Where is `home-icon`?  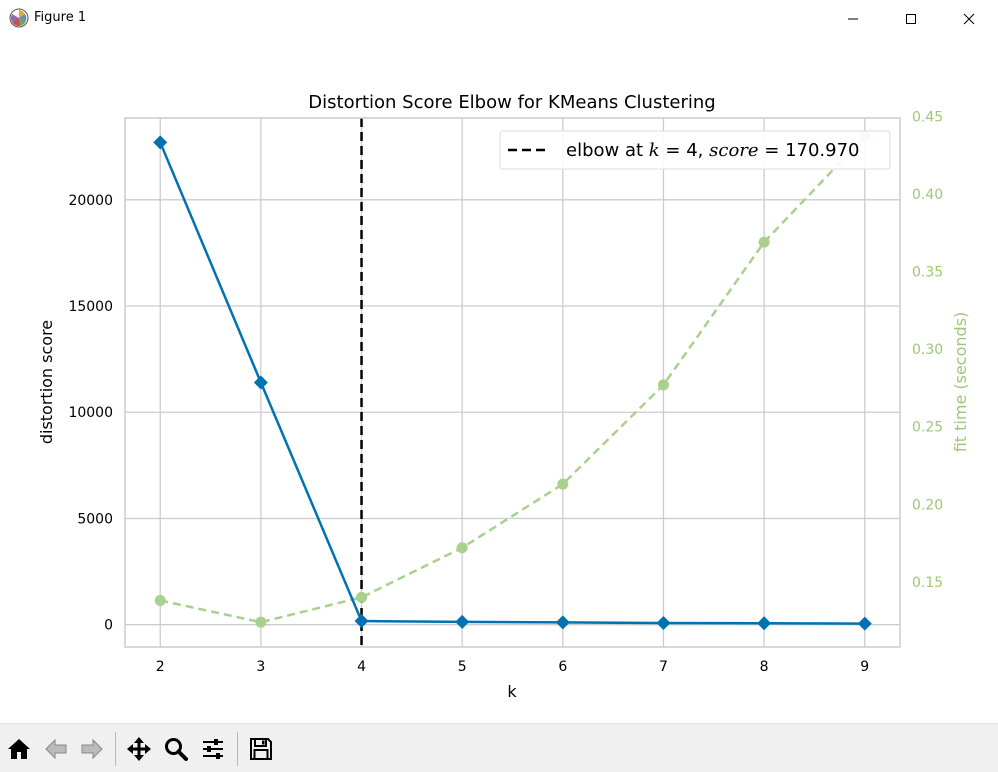
home-icon is located at coordinates (19, 749).